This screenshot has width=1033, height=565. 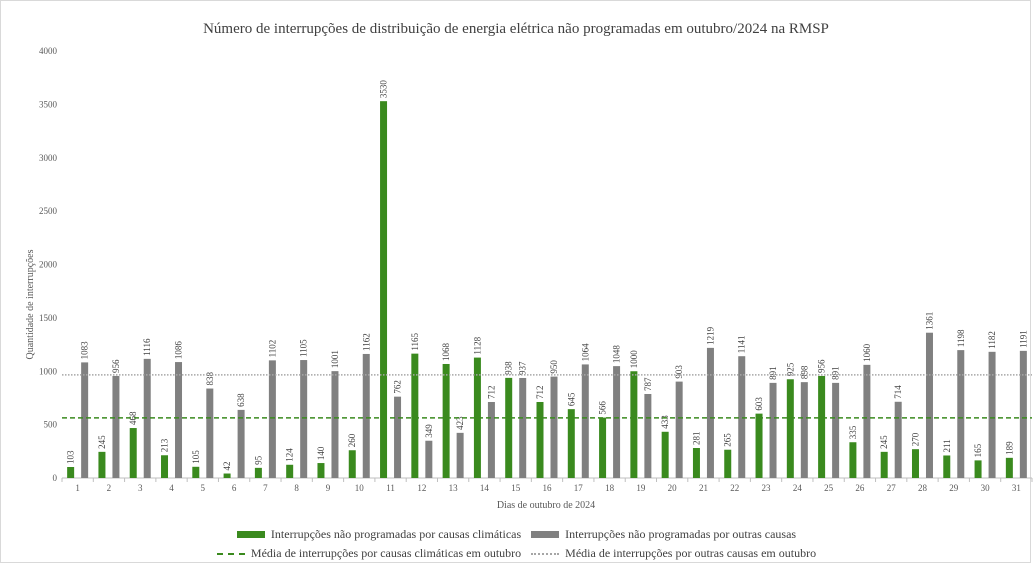 I want to click on data-label-other: 1116, so click(x=147, y=347).